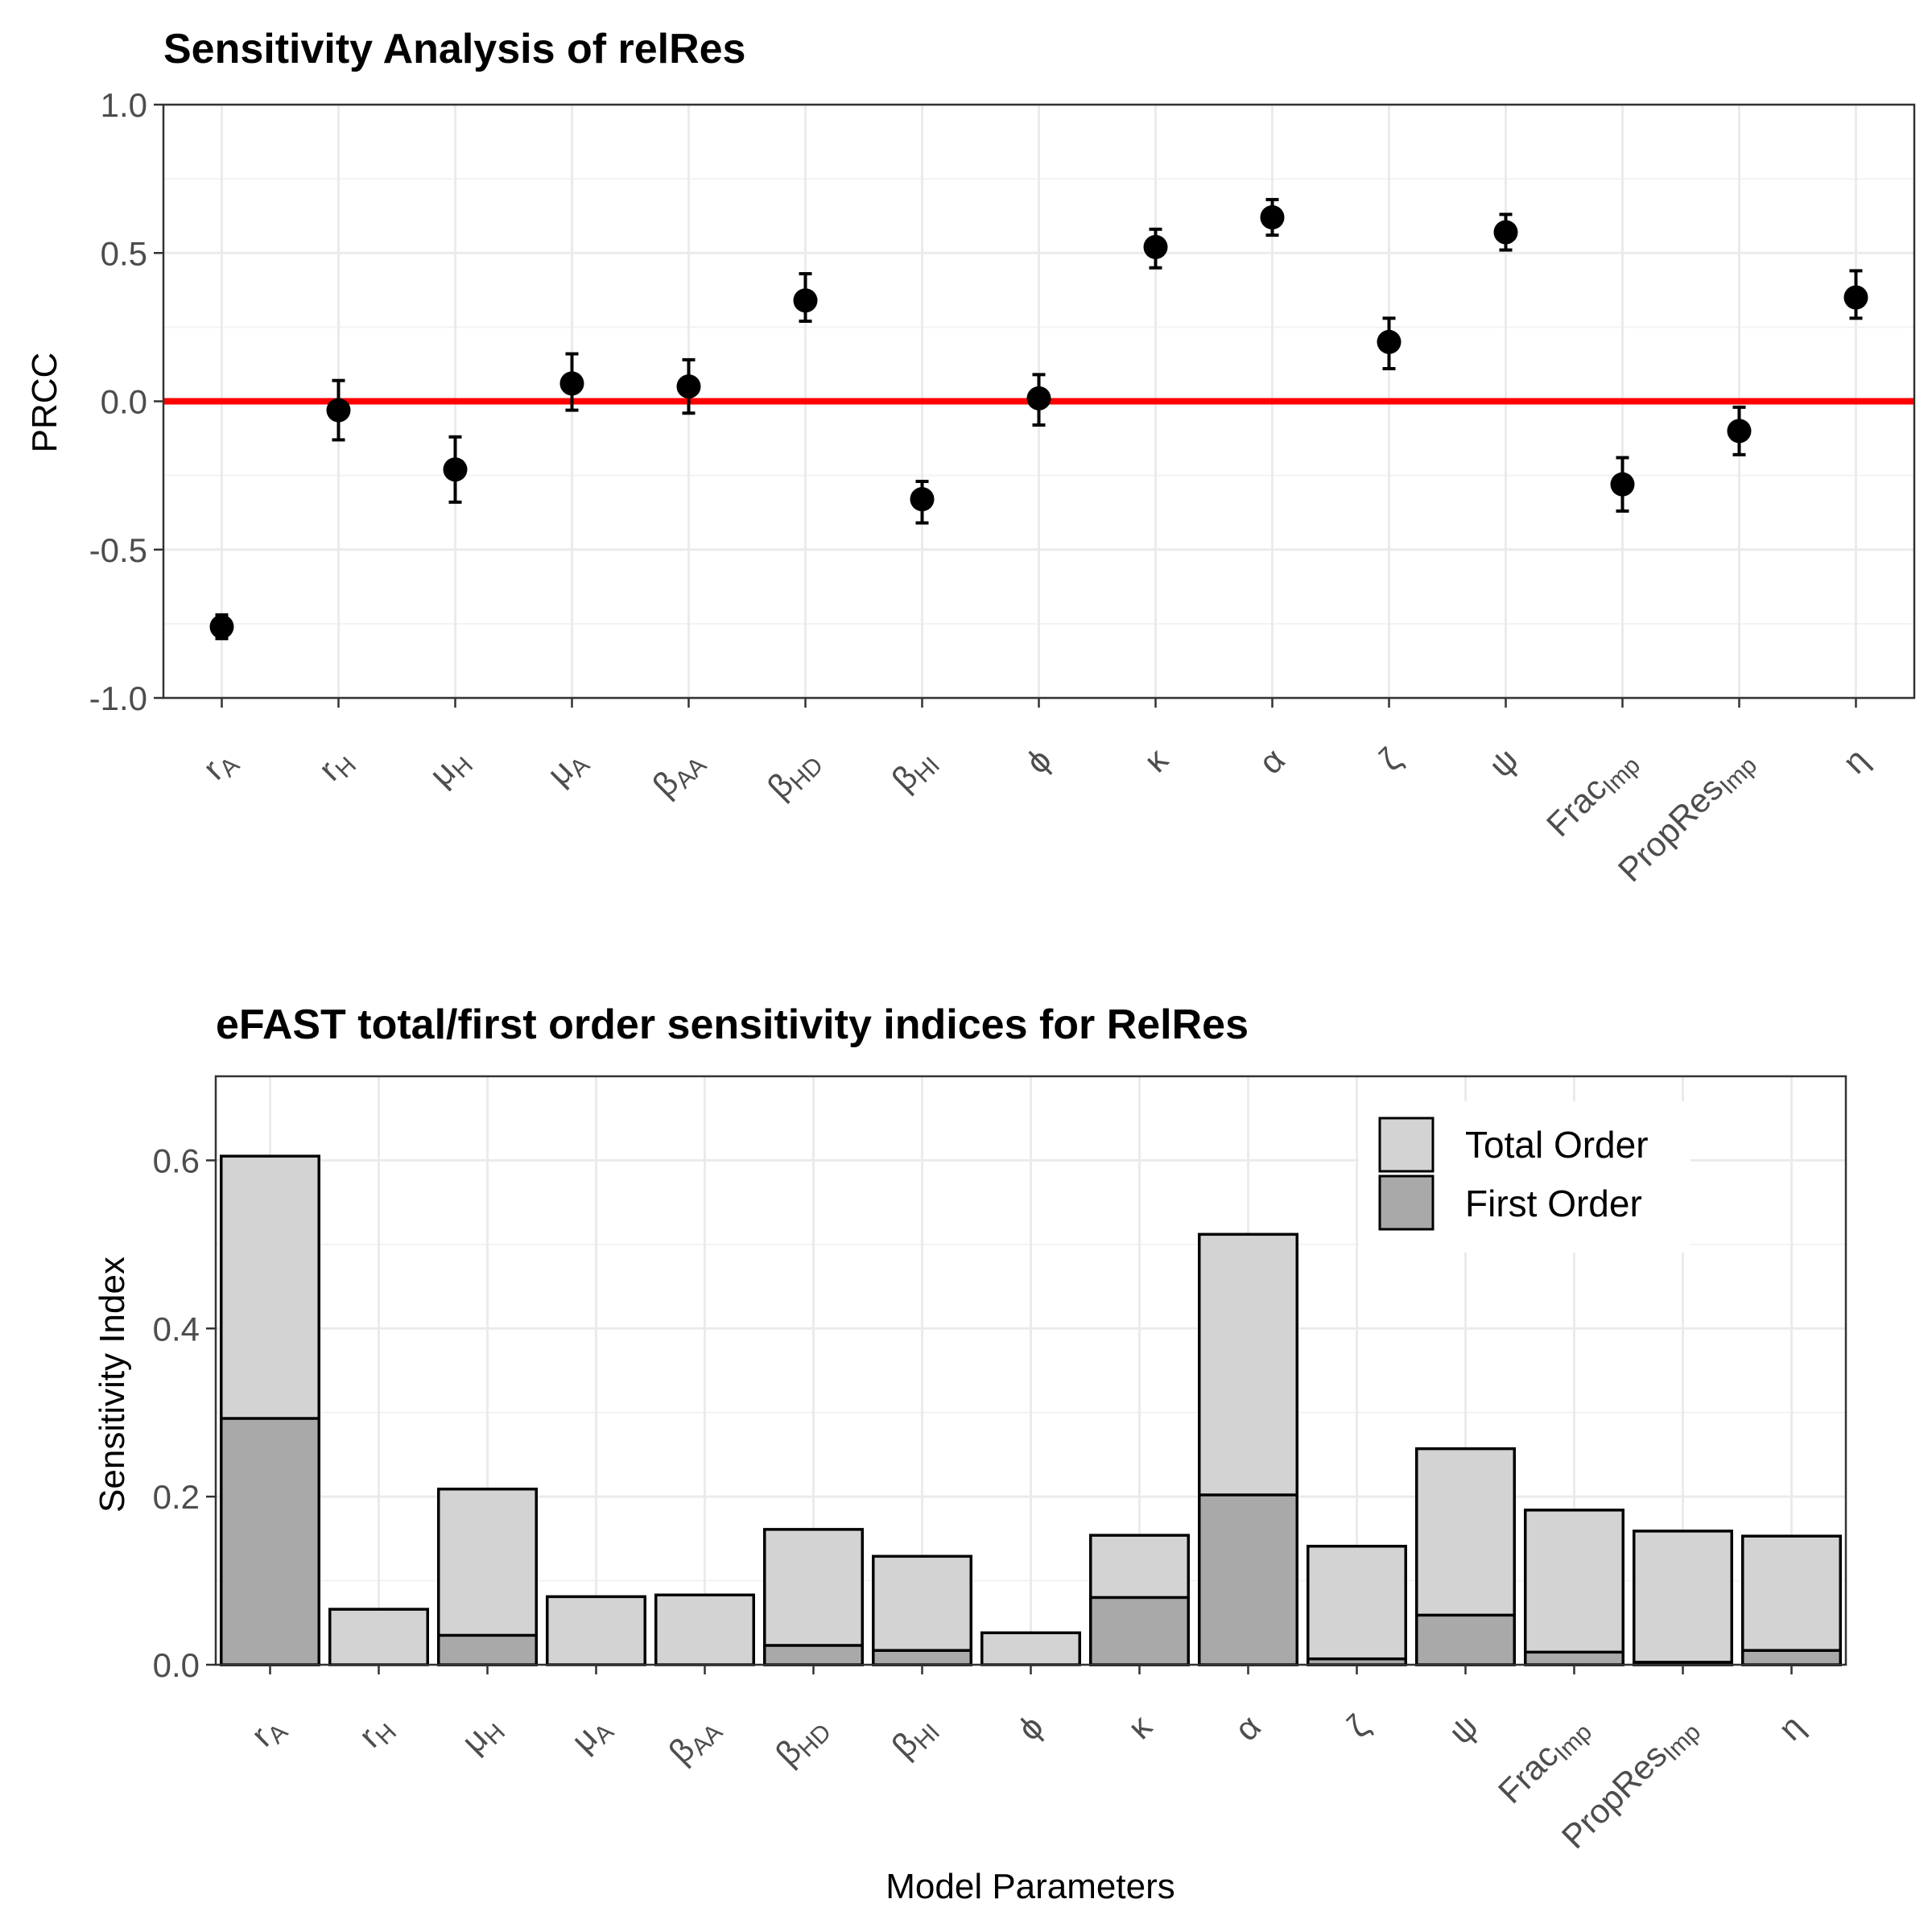  I want to click on prcc-point-r-a, so click(221, 626).